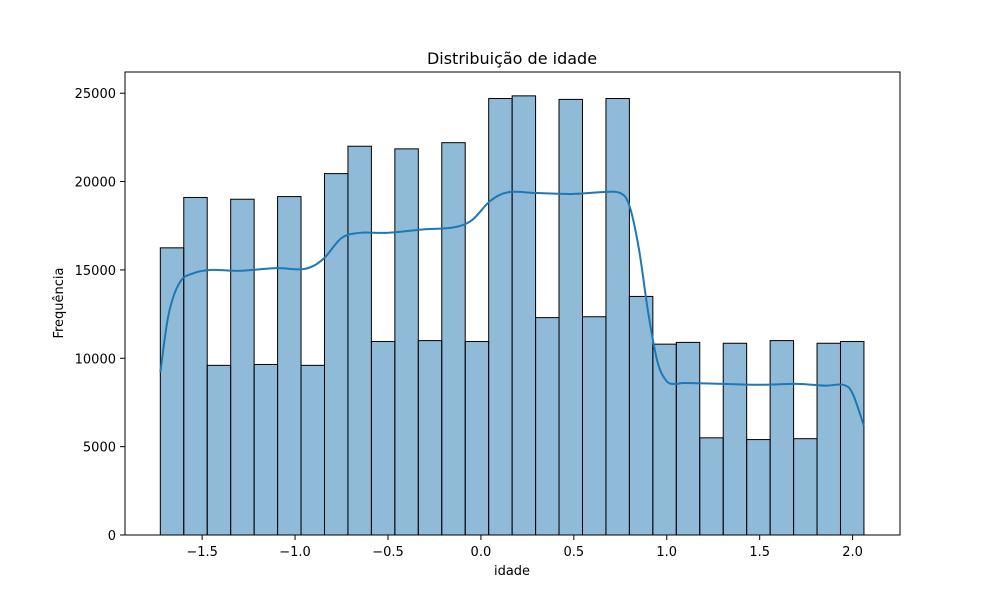 The width and height of the screenshot is (1000, 600). I want to click on x-tick-label: 0.0, so click(481, 552).